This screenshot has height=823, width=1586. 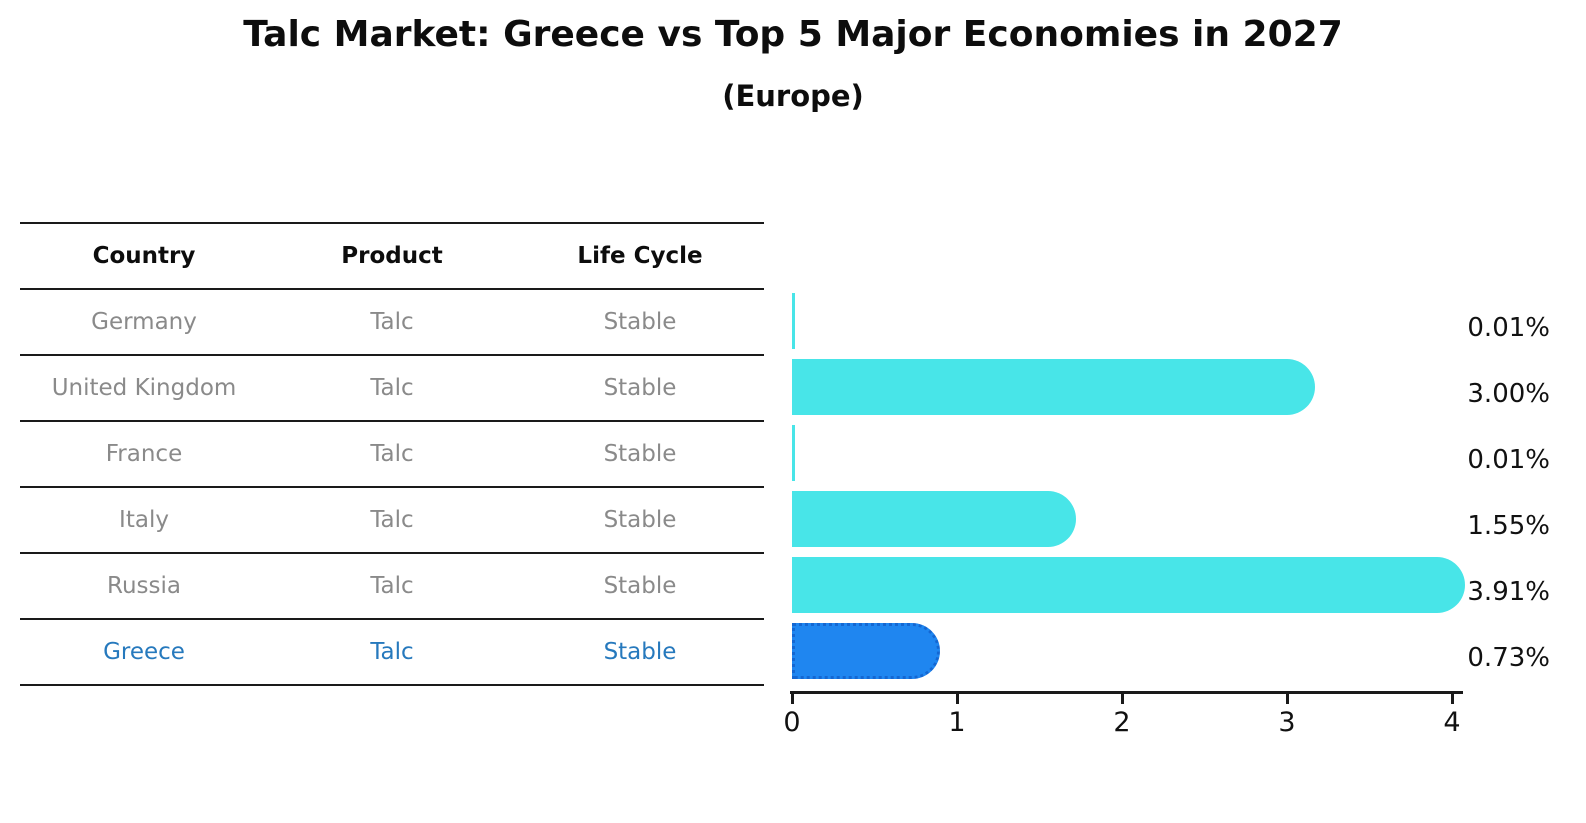 I want to click on column-header-country: Country, so click(x=144, y=256).